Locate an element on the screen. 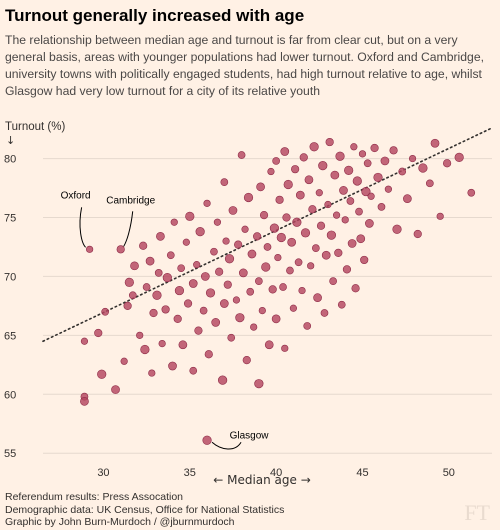 The height and width of the screenshot is (530, 500). annotation-label-glasgow: Glasgow is located at coordinates (250, 435).